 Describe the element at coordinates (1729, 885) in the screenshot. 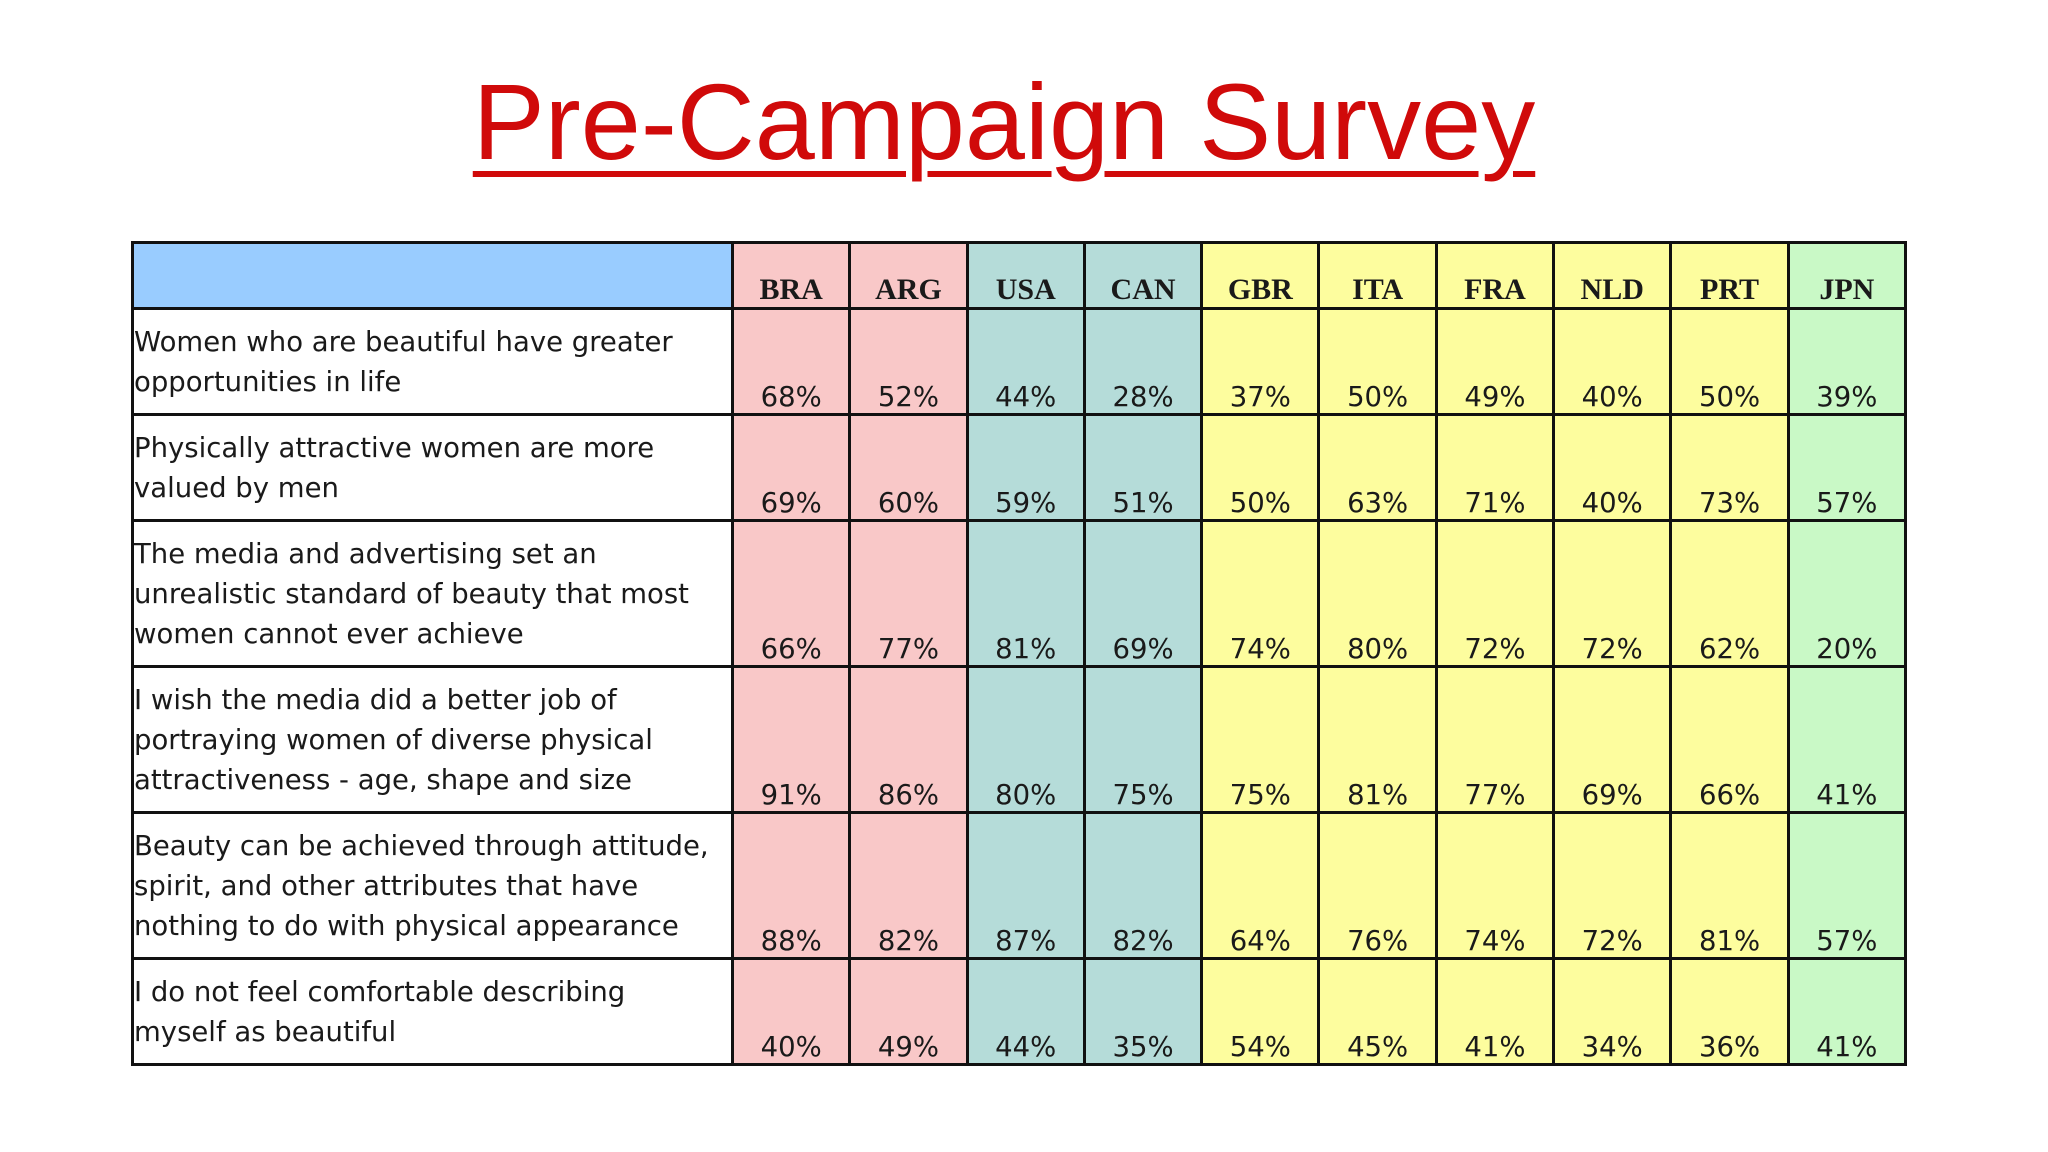

I see `value-cell-prt: 81%` at that location.